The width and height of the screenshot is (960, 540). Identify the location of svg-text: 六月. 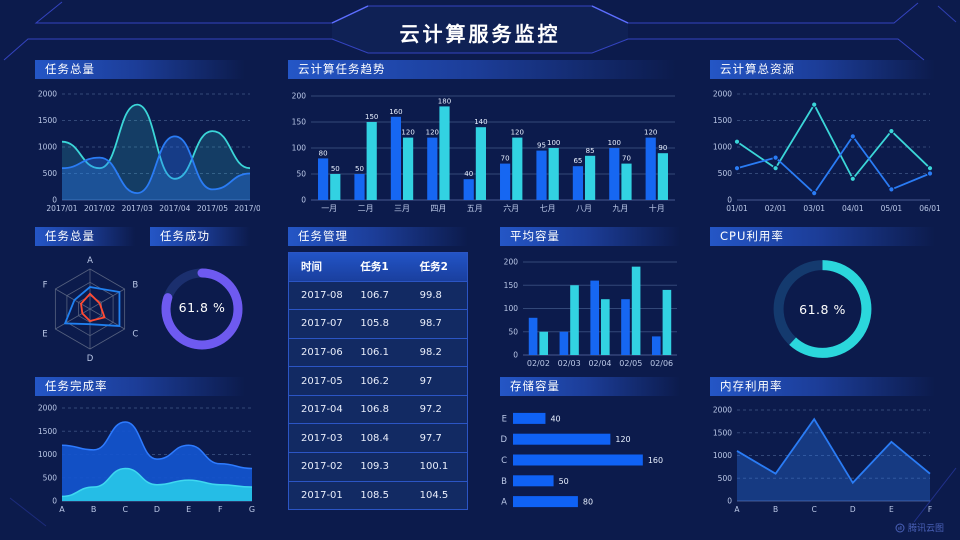
(511, 208).